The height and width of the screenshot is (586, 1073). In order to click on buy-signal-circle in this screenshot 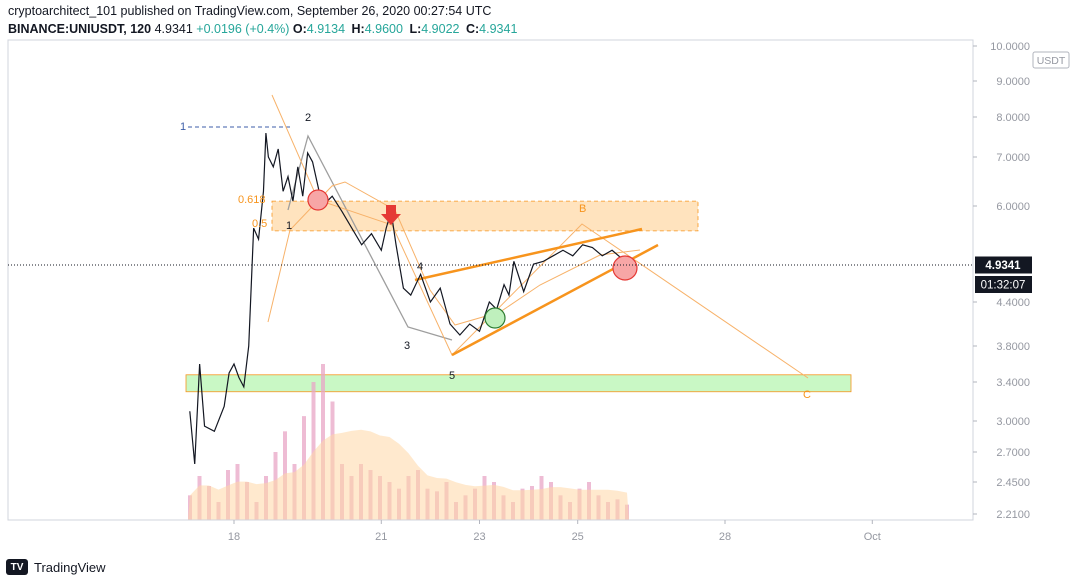, I will do `click(495, 318)`.